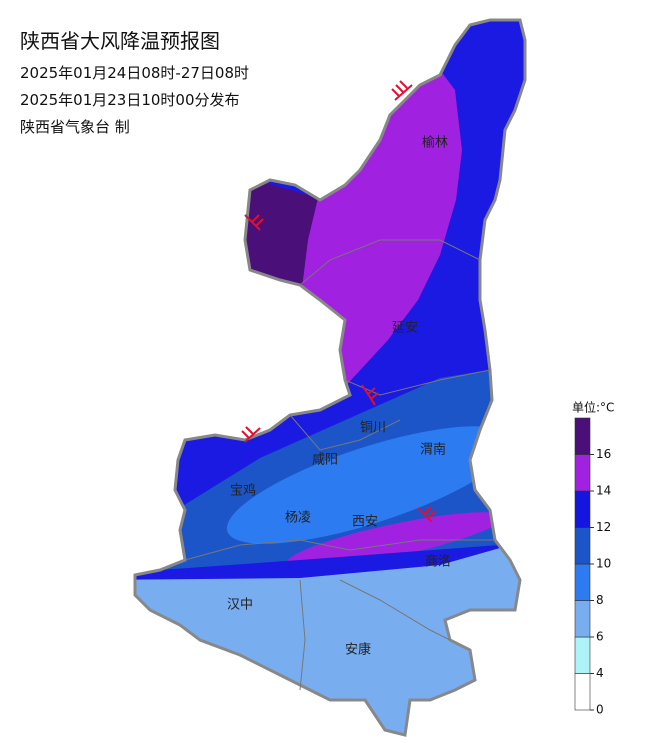 The height and width of the screenshot is (743, 650). I want to click on legend-tick-label: 4, so click(600, 673).